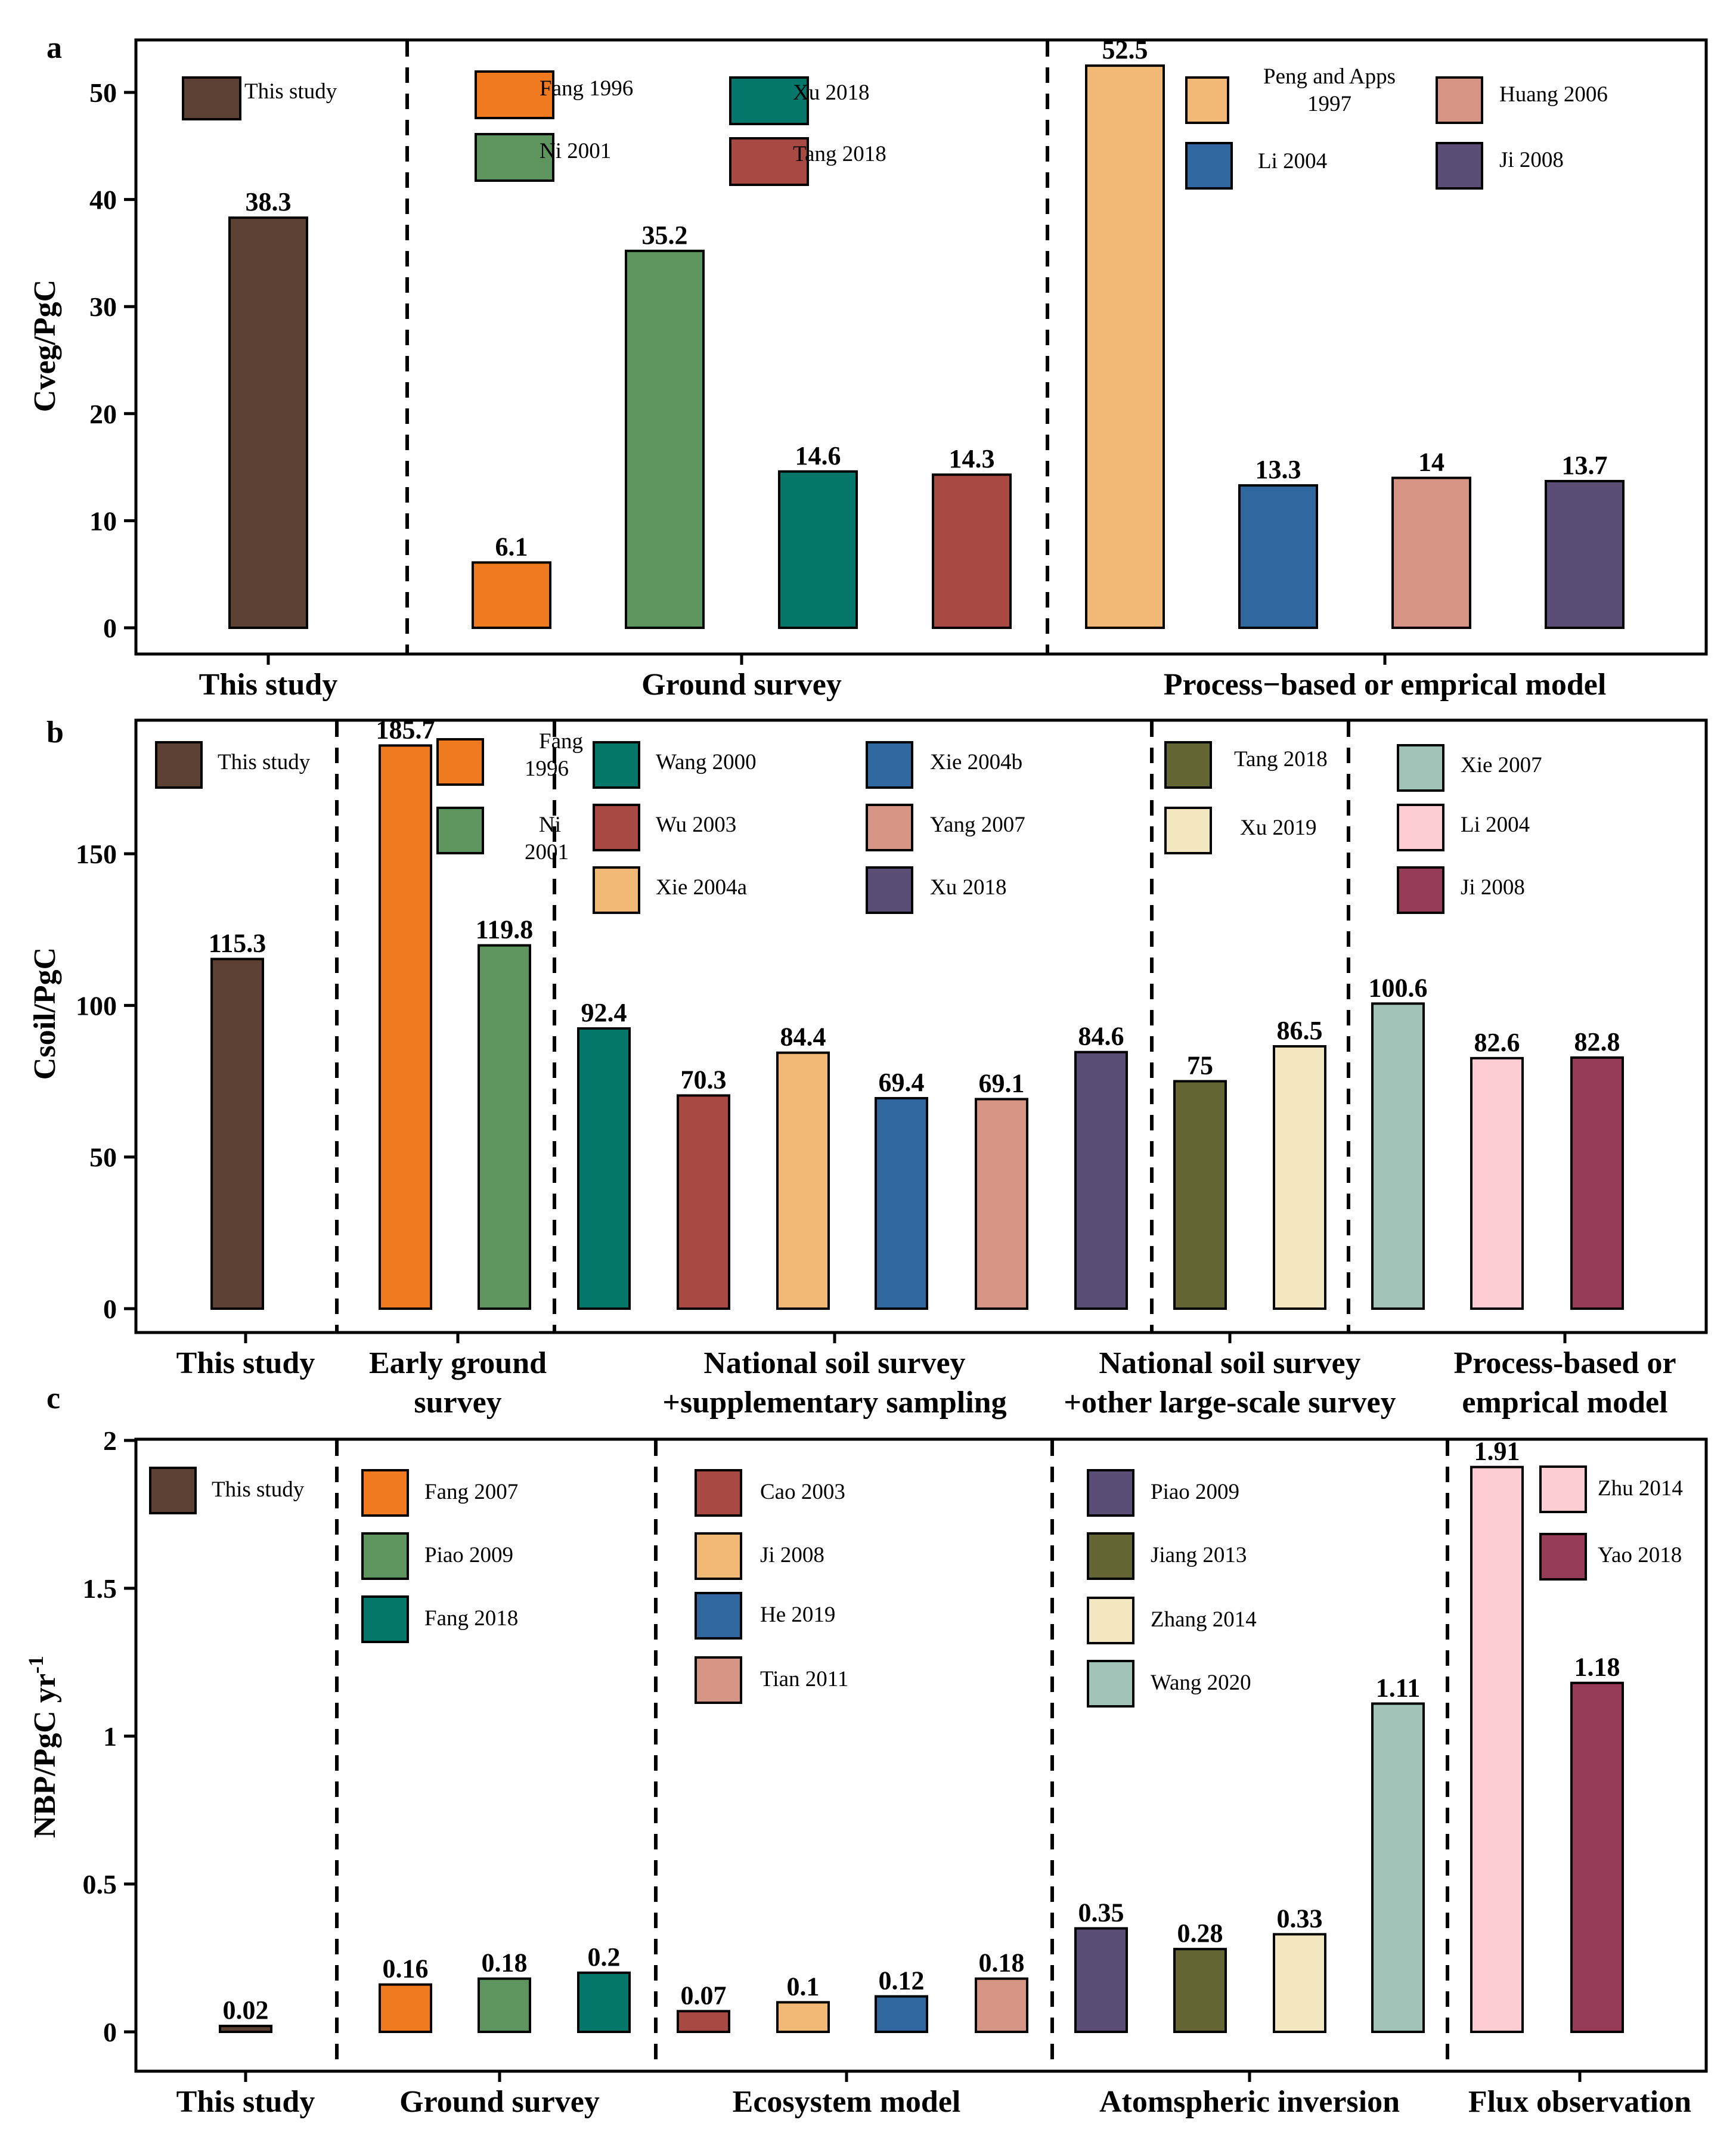 The width and height of the screenshot is (1736, 2135). What do you see at coordinates (1398, 1156) in the screenshot?
I see `bar-xie-2007` at bounding box center [1398, 1156].